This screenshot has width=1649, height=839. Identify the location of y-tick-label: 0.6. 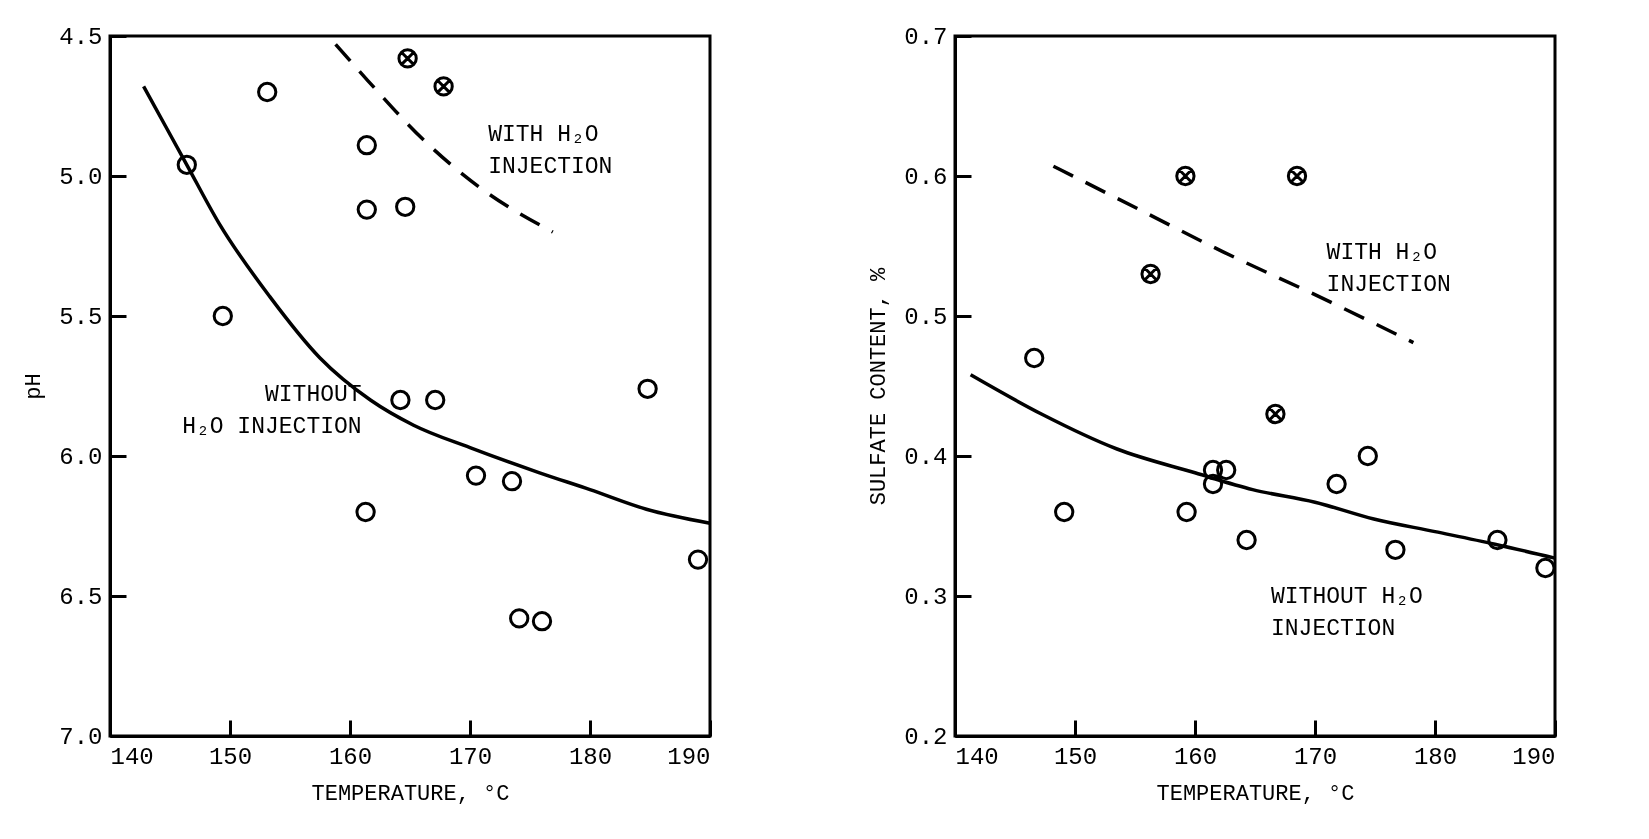
(926, 177).